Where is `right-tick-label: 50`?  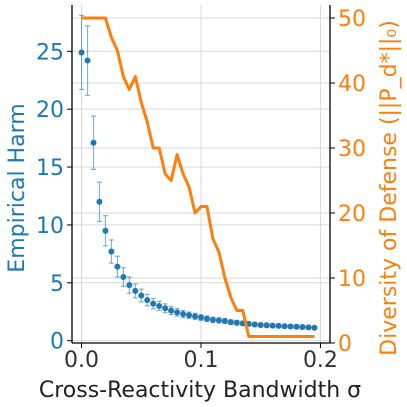
right-tick-label: 50 is located at coordinates (352, 19).